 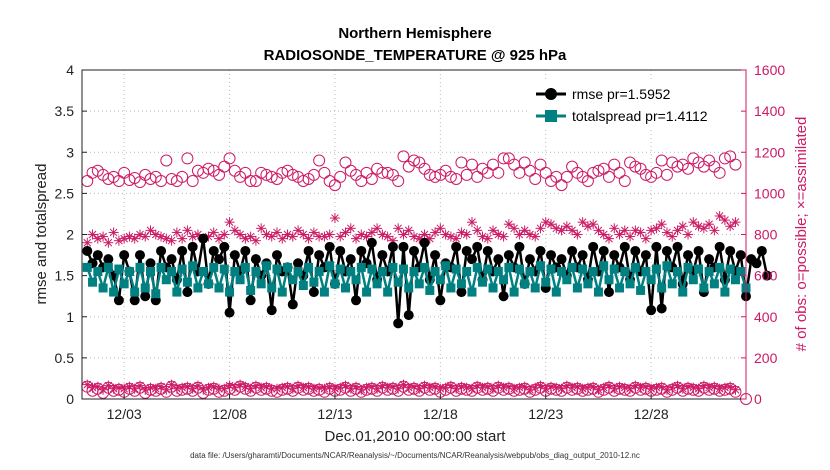 What do you see at coordinates (70, 317) in the screenshot?
I see `y-tick-label-left: 1` at bounding box center [70, 317].